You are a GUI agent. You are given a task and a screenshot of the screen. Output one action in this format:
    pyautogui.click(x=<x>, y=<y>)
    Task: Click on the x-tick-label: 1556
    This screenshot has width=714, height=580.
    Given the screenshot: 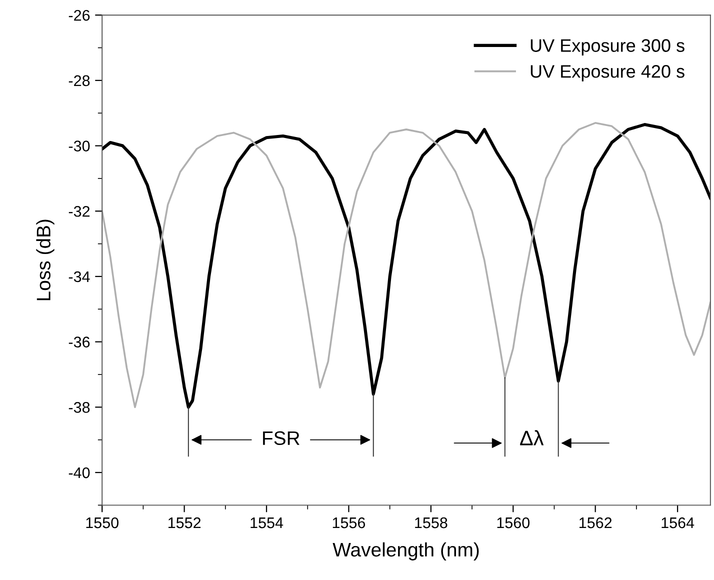 What is the action you would take?
    pyautogui.click(x=349, y=522)
    